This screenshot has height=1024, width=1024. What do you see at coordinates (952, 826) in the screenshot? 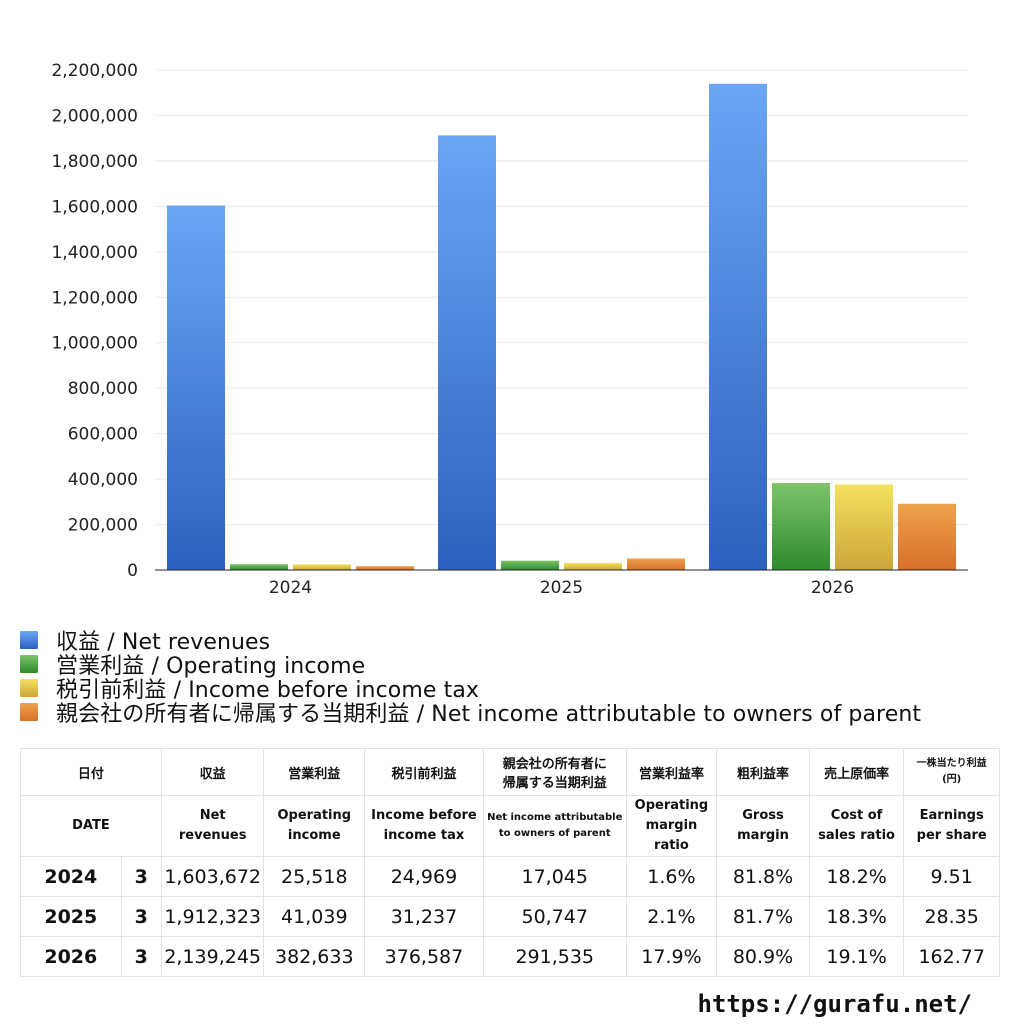
I see `header-eps-en-text: Earnings per share` at bounding box center [952, 826].